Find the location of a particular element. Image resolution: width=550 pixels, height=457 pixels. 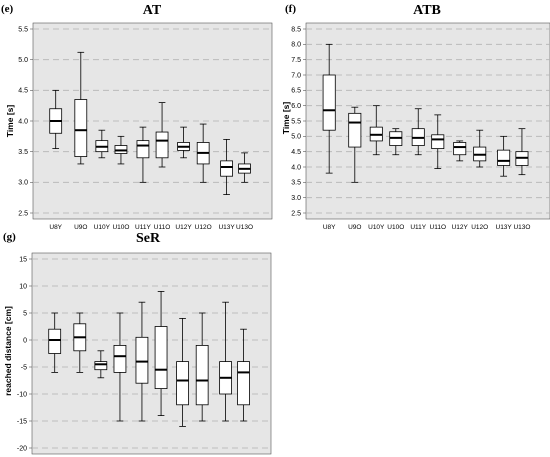

chart-title: AT is located at coordinates (152, 10).